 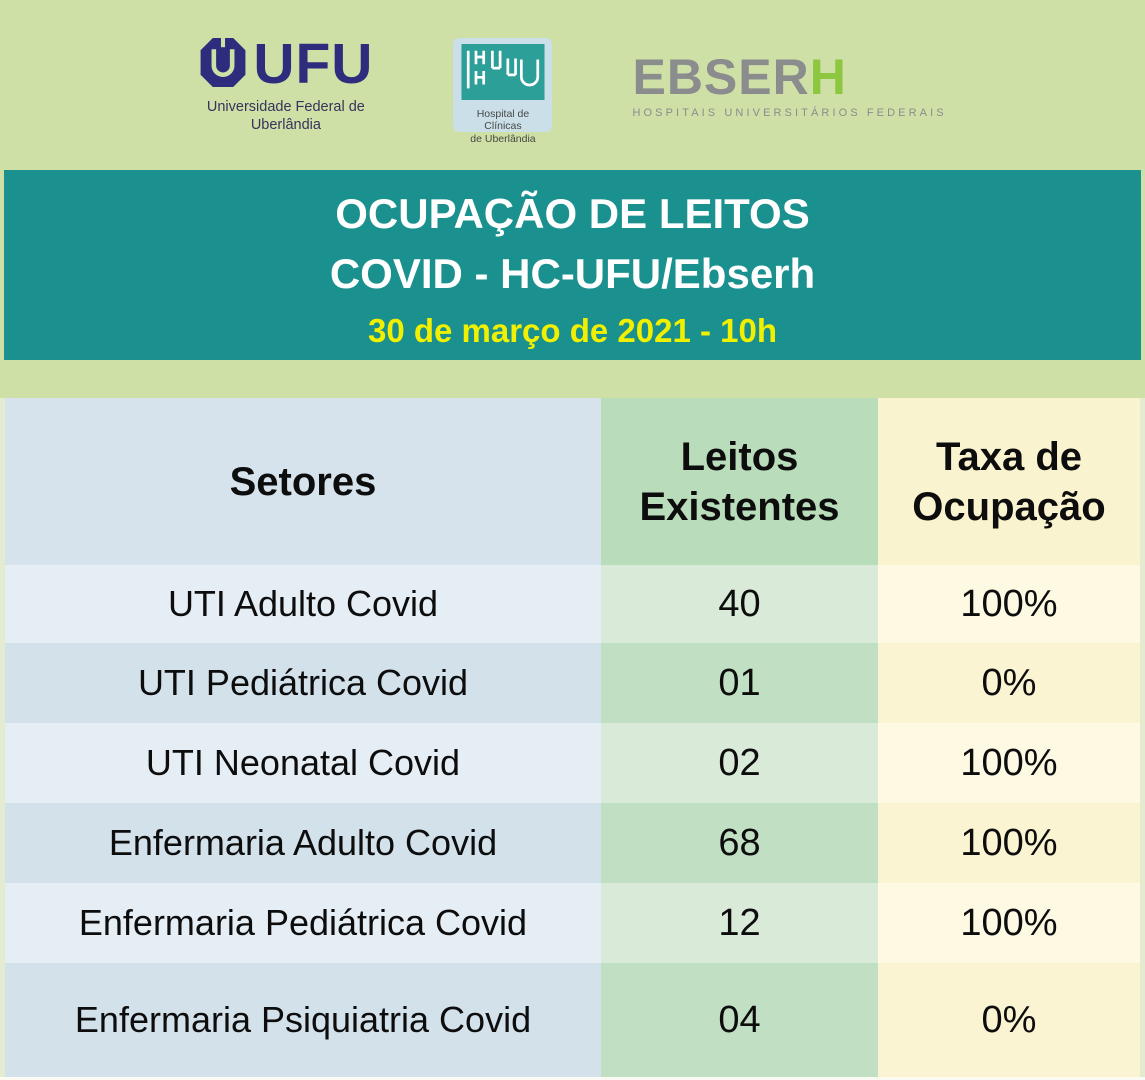 I want to click on spacer, so click(x=572, y=379).